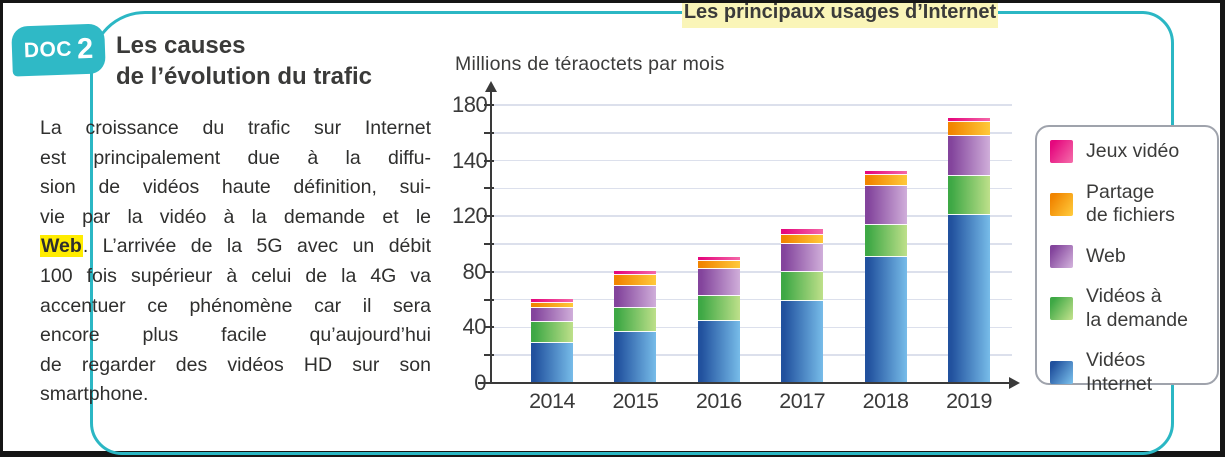  Describe the element at coordinates (235, 216) in the screenshot. I see `paragraph-line: vie par la vidéo à la demande et le` at that location.